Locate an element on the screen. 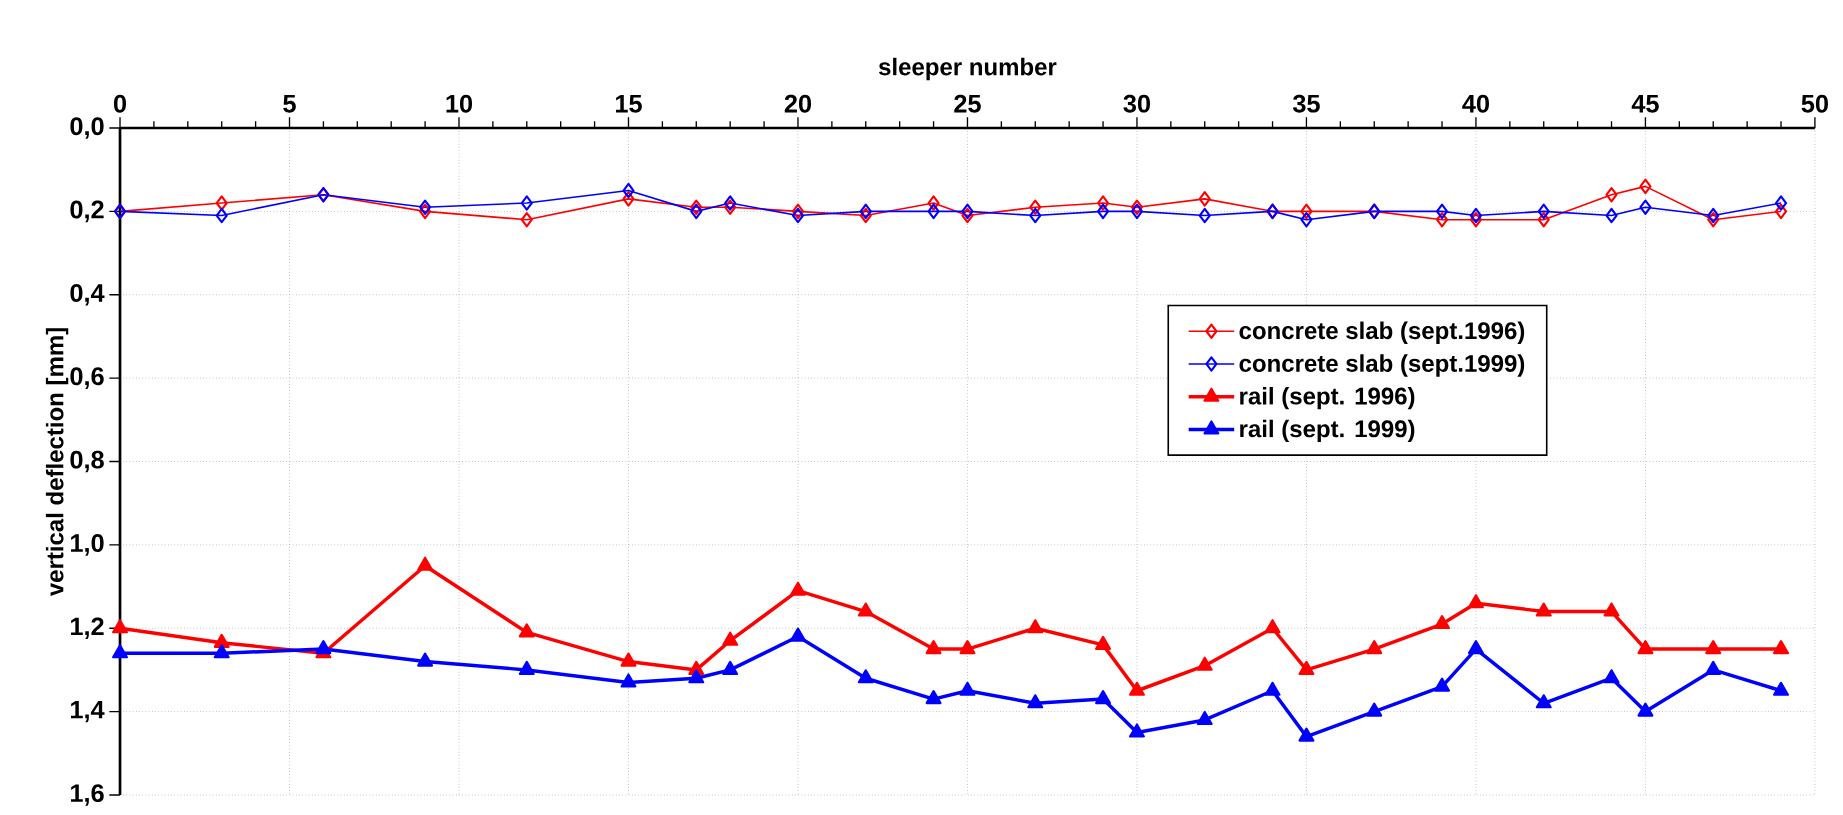 This screenshot has width=1843, height=815. y-tick-label: 0,4 is located at coordinates (87, 294).